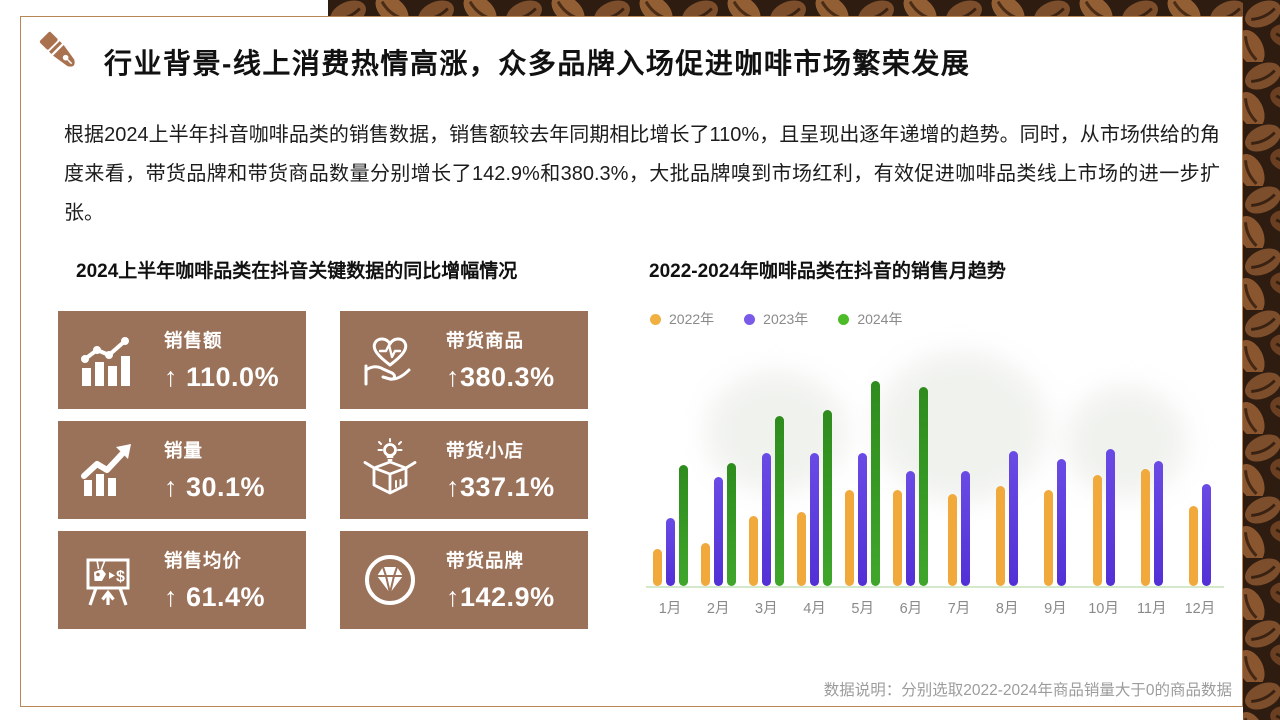 The image size is (1280, 720). I want to click on bar-group-4月, so click(815, 498).